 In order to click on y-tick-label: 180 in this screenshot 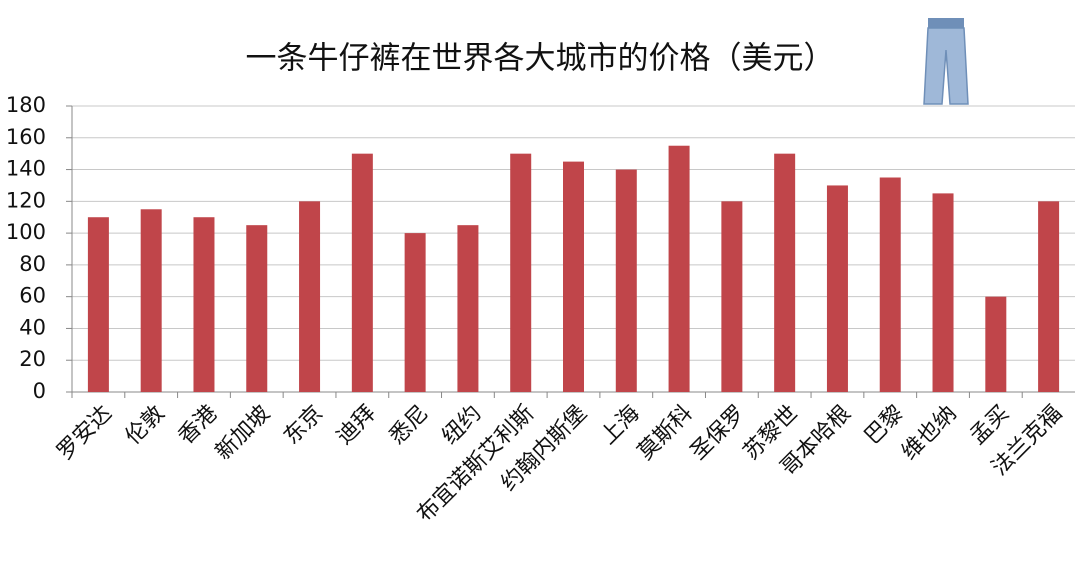, I will do `click(26, 105)`.